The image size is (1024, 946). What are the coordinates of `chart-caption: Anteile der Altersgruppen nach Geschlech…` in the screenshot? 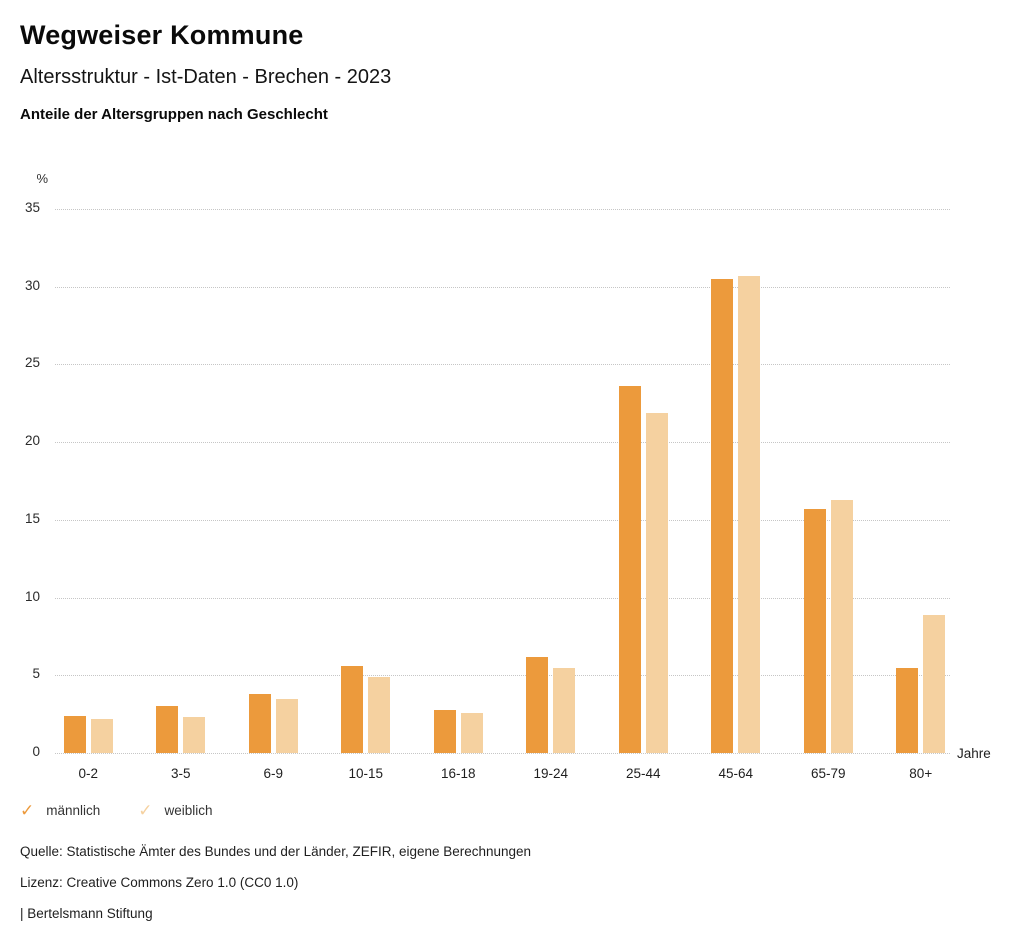 It's located at (174, 114).